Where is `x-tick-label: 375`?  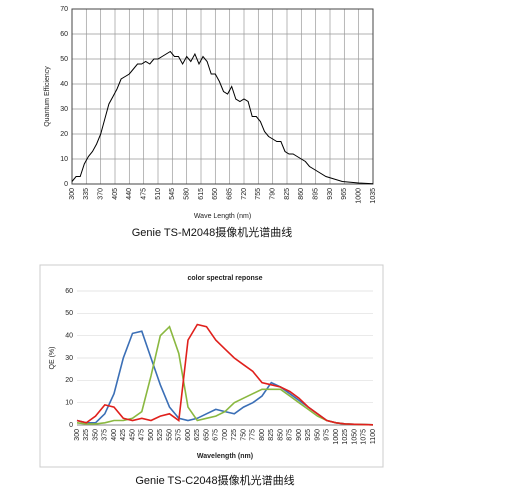
x-tick-label: 375 is located at coordinates (105, 435).